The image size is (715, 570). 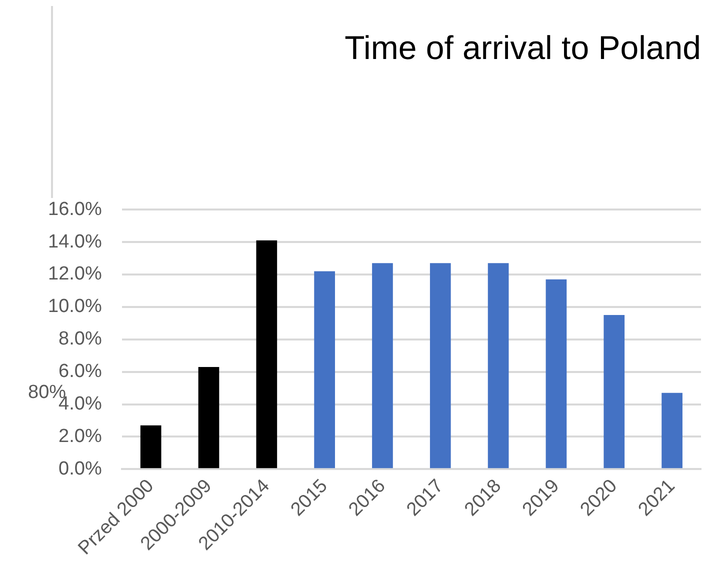 I want to click on y-tick-label: 16.0%, so click(x=75, y=209).